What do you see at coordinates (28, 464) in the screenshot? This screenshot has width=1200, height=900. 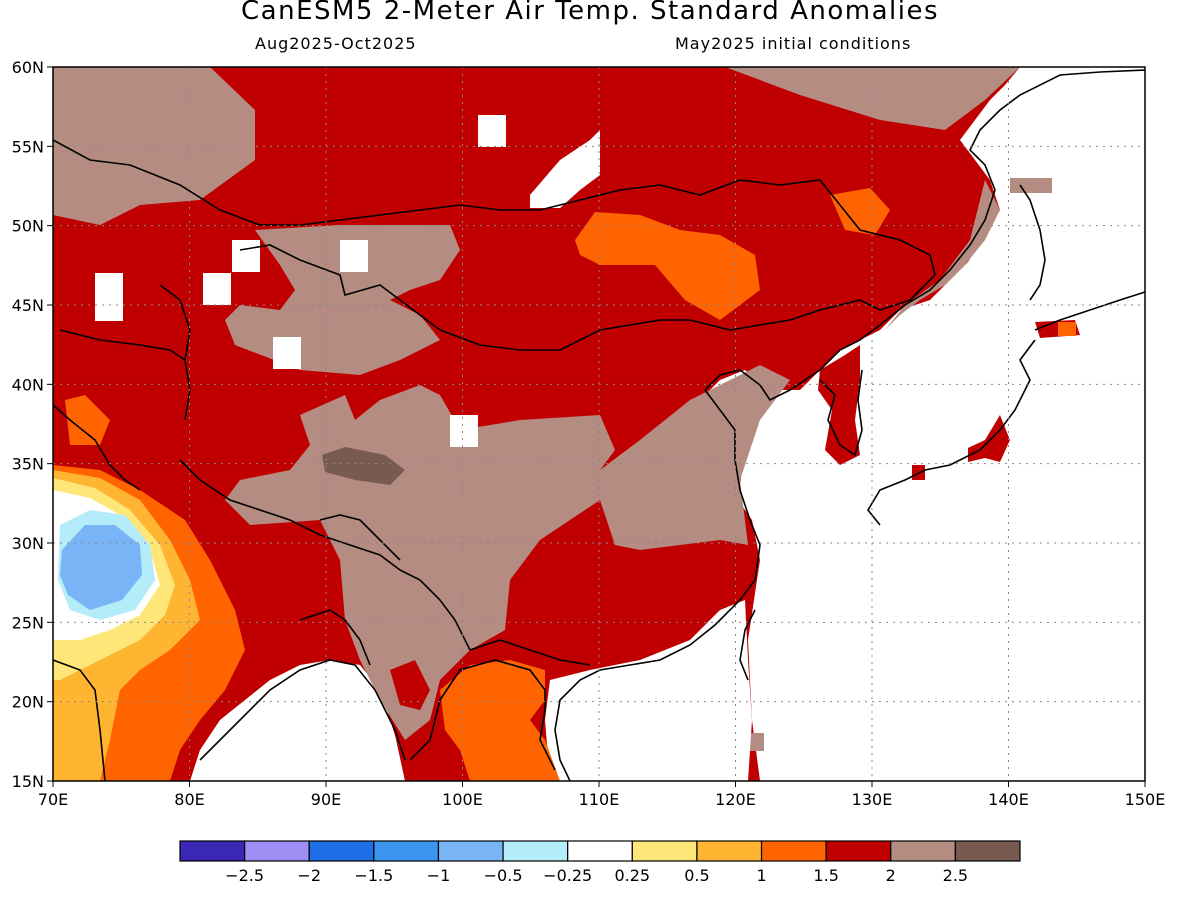 I see `y-tick-label: 35N` at bounding box center [28, 464].